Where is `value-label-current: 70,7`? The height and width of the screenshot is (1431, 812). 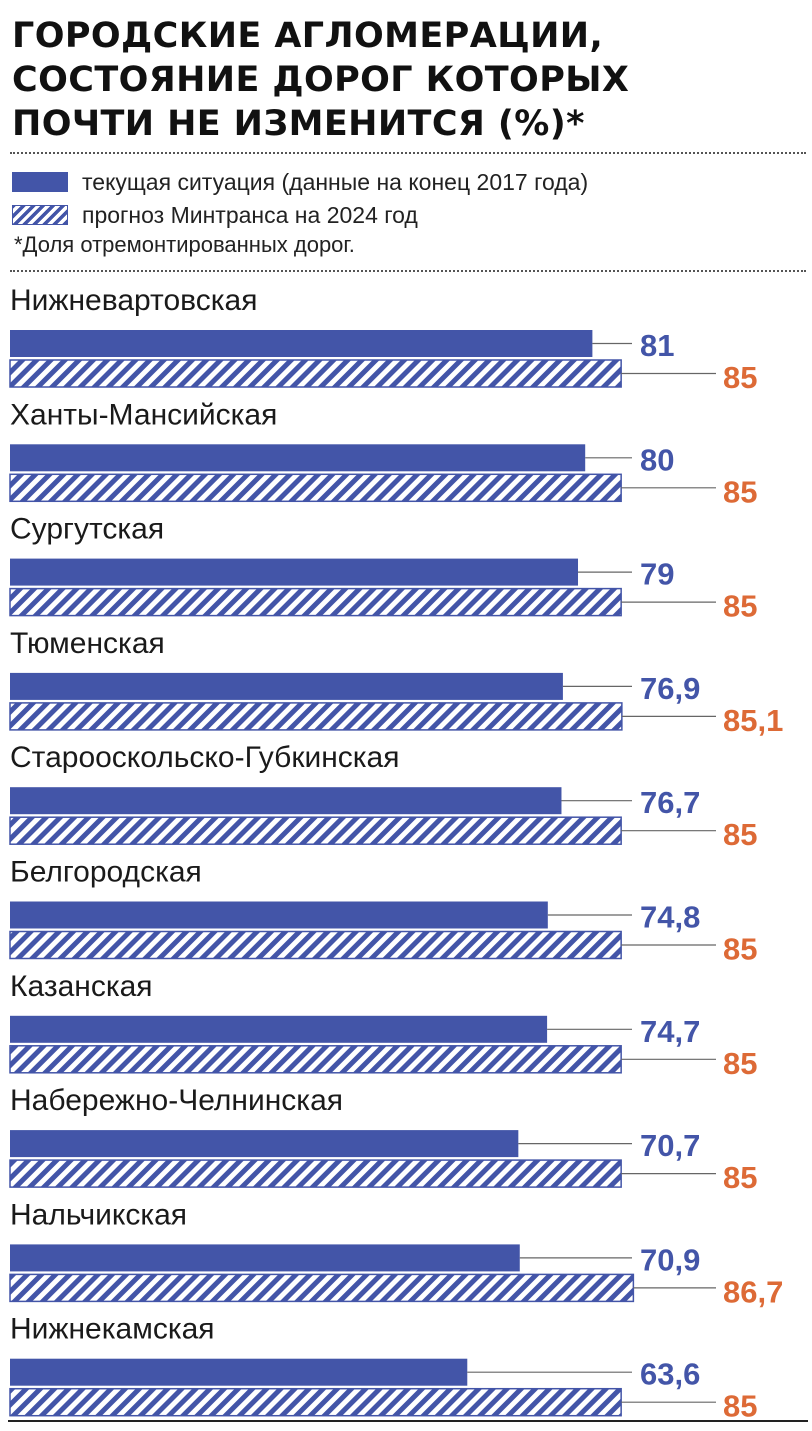 value-label-current: 70,7 is located at coordinates (670, 1145).